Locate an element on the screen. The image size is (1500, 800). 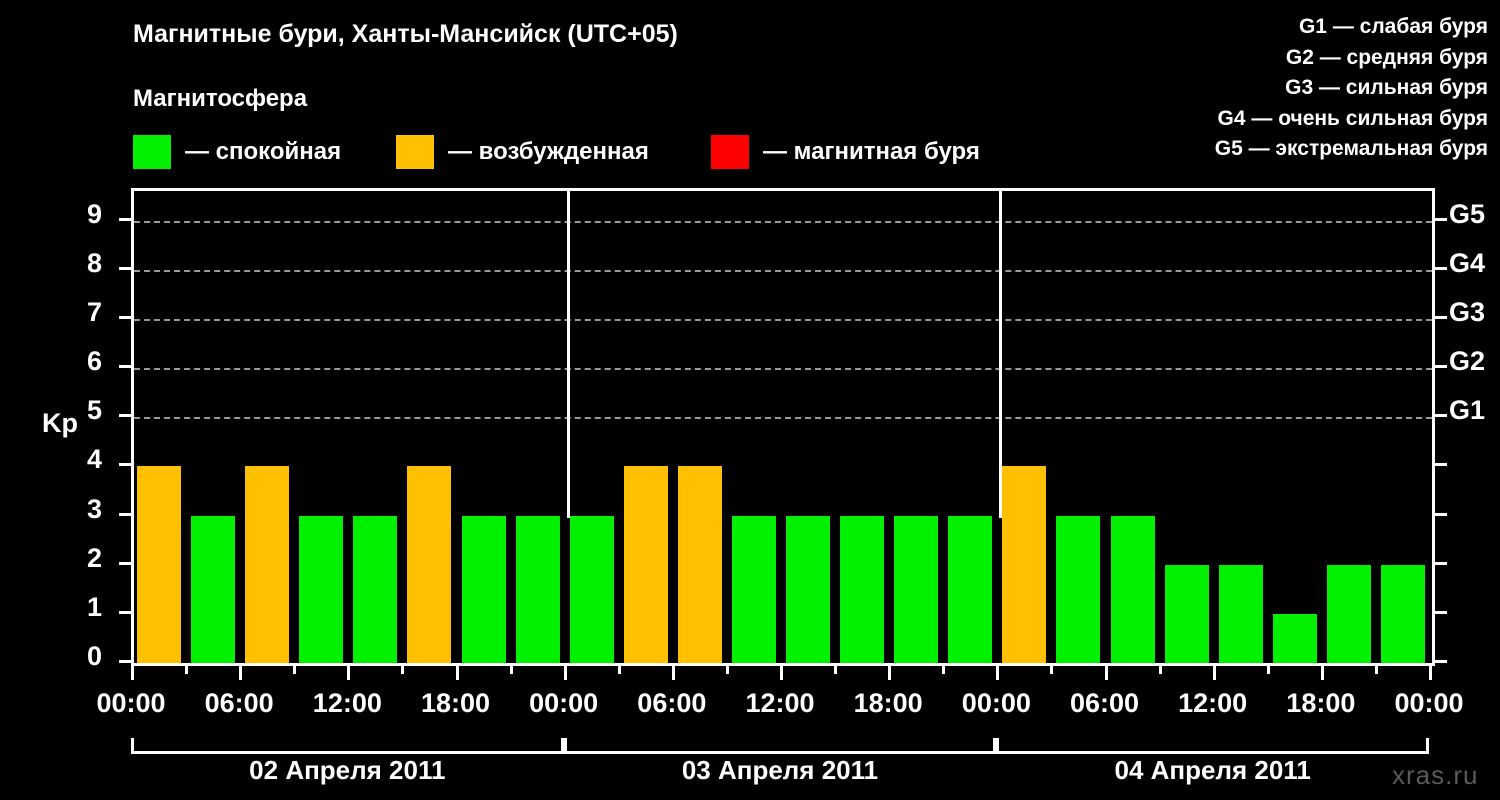
g-legend-row-g2: G2 — средняя буря is located at coordinates (1278, 58).